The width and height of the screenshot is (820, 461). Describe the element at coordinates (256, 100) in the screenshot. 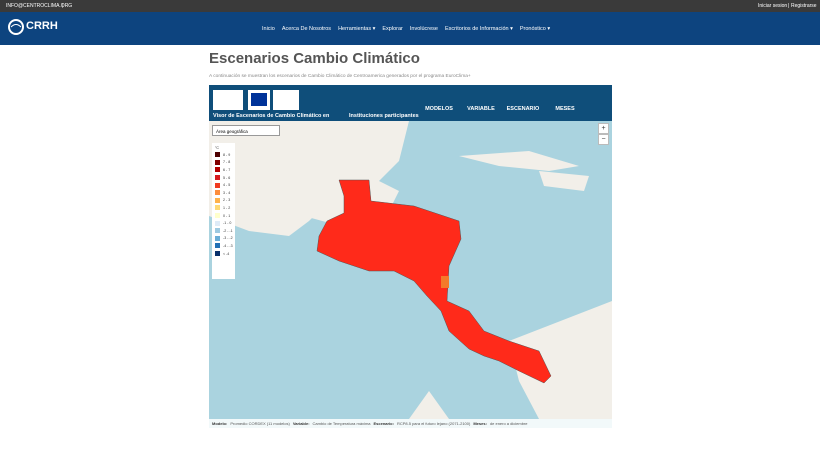

I see `sponsor-logos` at that location.